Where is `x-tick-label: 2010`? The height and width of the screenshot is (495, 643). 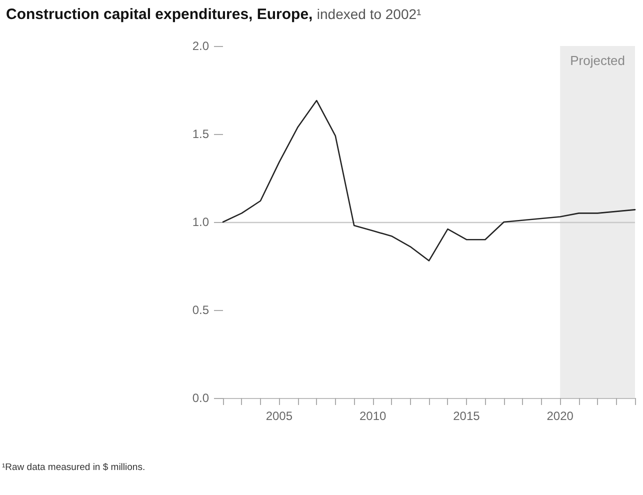 x-tick-label: 2010 is located at coordinates (372, 416).